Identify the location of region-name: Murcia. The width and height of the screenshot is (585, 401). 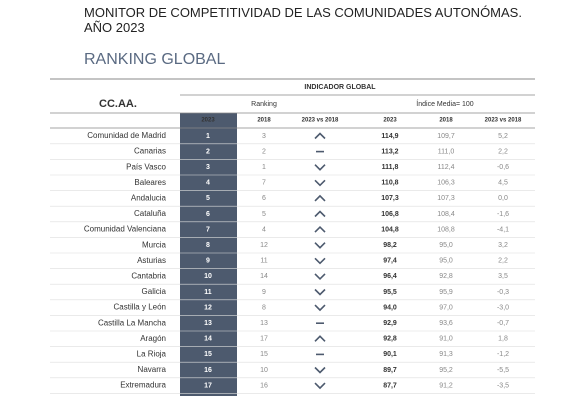
(154, 244).